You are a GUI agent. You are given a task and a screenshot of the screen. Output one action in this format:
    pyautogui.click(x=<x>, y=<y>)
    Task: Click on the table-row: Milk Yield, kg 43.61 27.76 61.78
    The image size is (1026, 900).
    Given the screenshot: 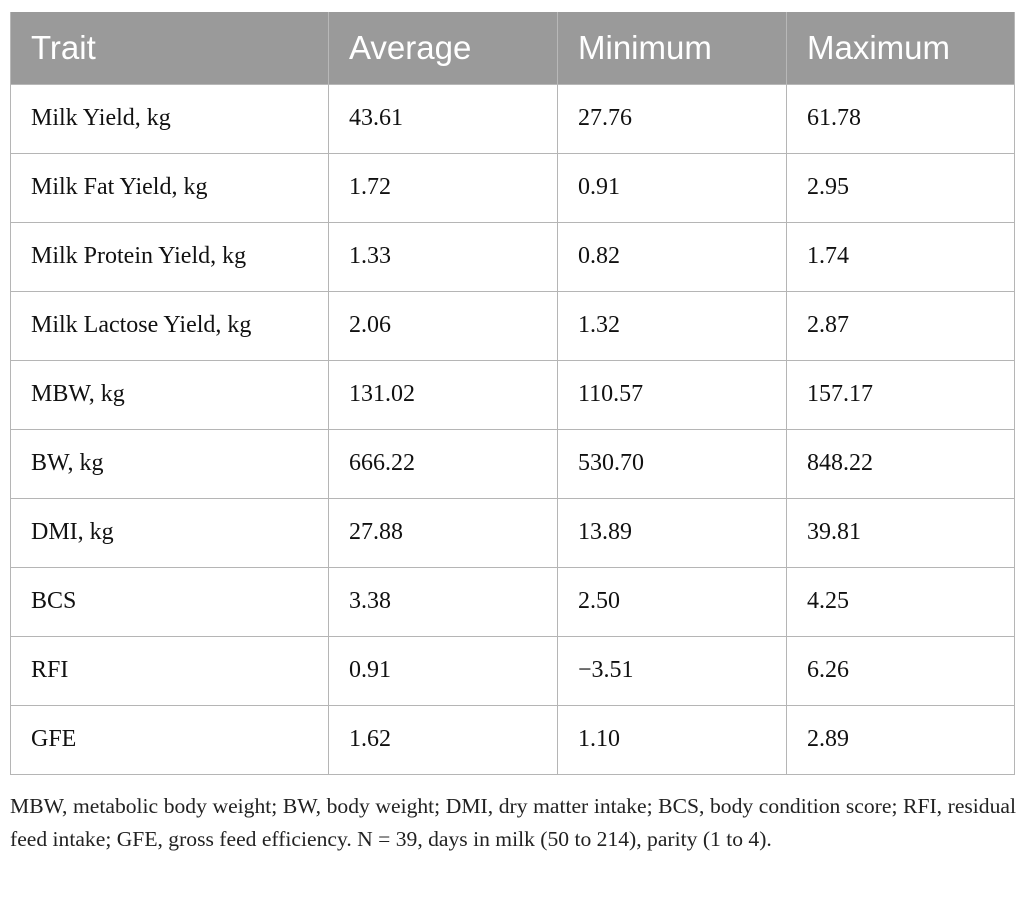 What is the action you would take?
    pyautogui.click(x=512, y=118)
    